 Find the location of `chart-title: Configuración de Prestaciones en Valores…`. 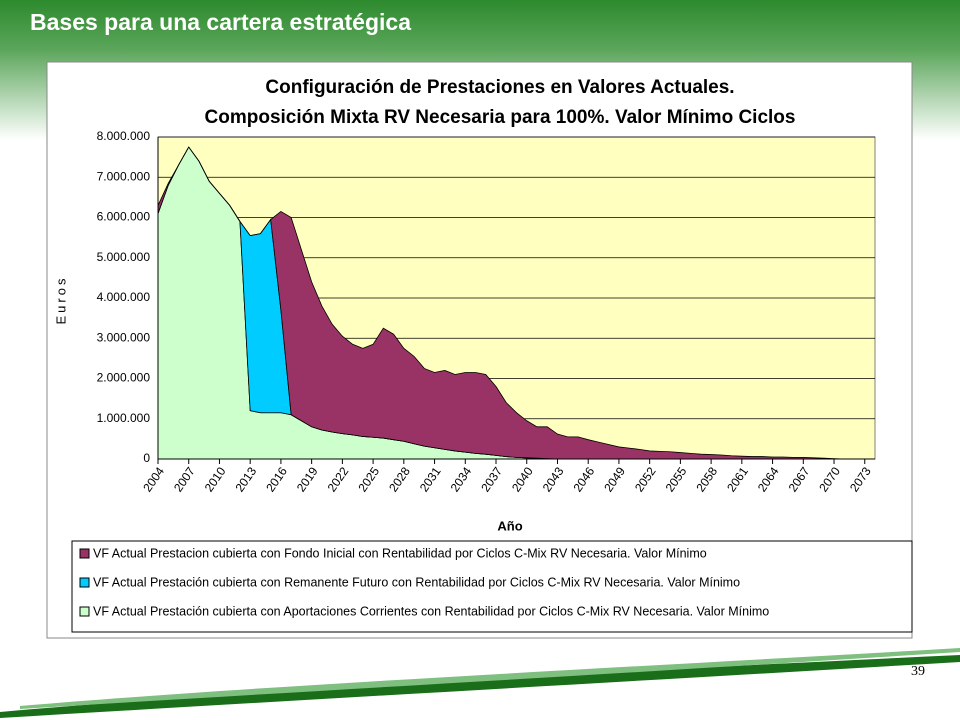

chart-title: Configuración de Prestaciones en Valores… is located at coordinates (499, 87).